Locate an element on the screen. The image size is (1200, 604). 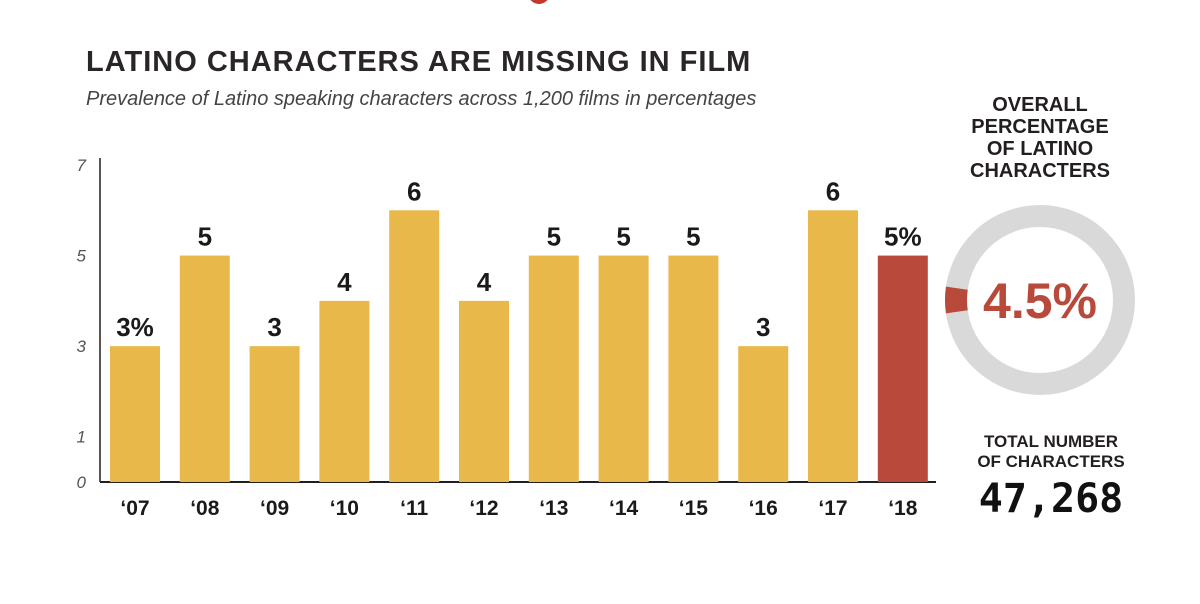
total-characters-value: 47,268 is located at coordinates (1051, 499).